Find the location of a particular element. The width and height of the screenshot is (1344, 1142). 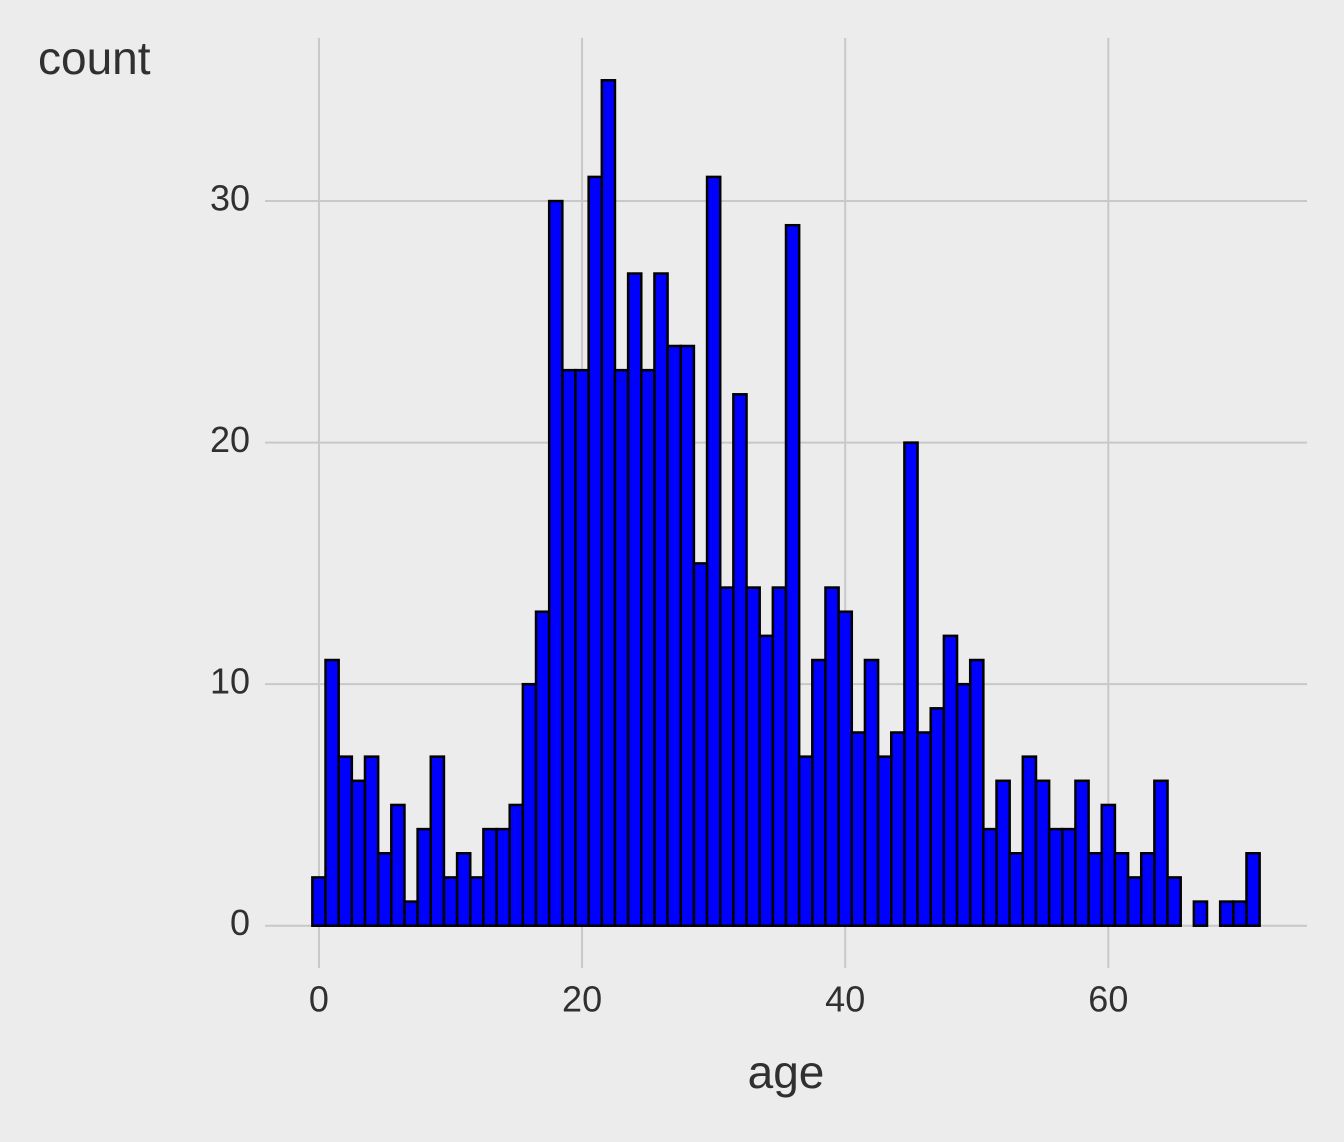

x-tick-label: 20 is located at coordinates (582, 999).